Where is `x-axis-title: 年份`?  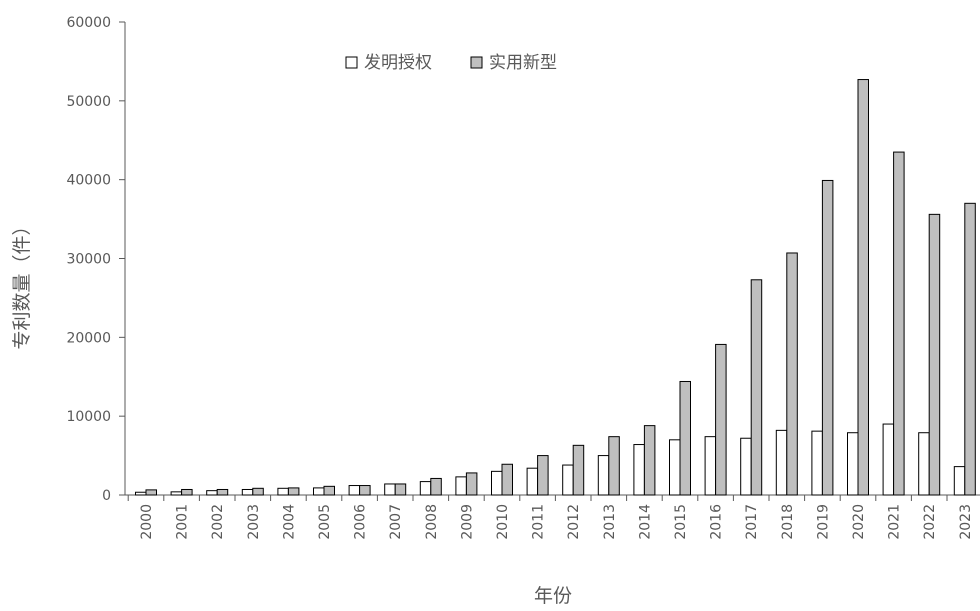
x-axis-title: 年份 is located at coordinates (553, 596).